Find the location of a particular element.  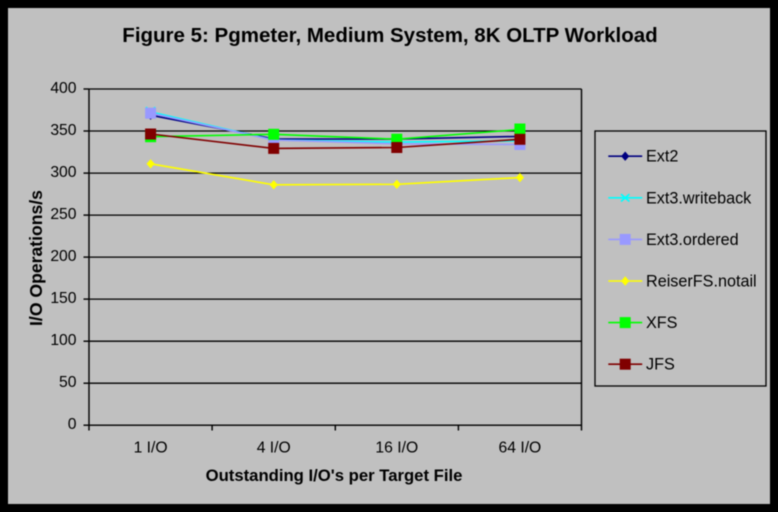

svg-text: JFS is located at coordinates (660, 365).